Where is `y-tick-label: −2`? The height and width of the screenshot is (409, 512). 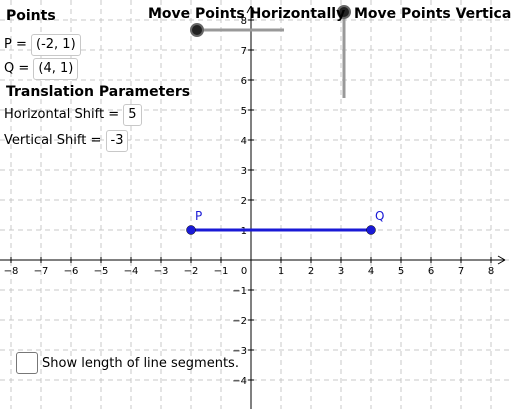
y-tick-label: −2 is located at coordinates (239, 321).